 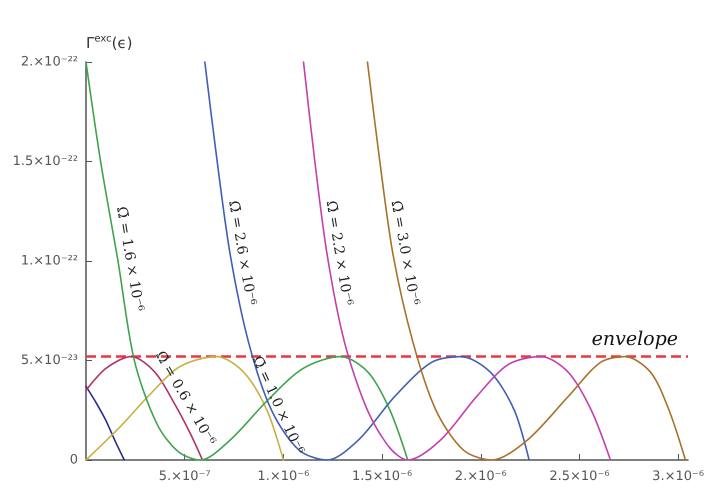 What do you see at coordinates (49, 360) in the screenshot?
I see `y-tick-label: 5.×10⁻²³` at bounding box center [49, 360].